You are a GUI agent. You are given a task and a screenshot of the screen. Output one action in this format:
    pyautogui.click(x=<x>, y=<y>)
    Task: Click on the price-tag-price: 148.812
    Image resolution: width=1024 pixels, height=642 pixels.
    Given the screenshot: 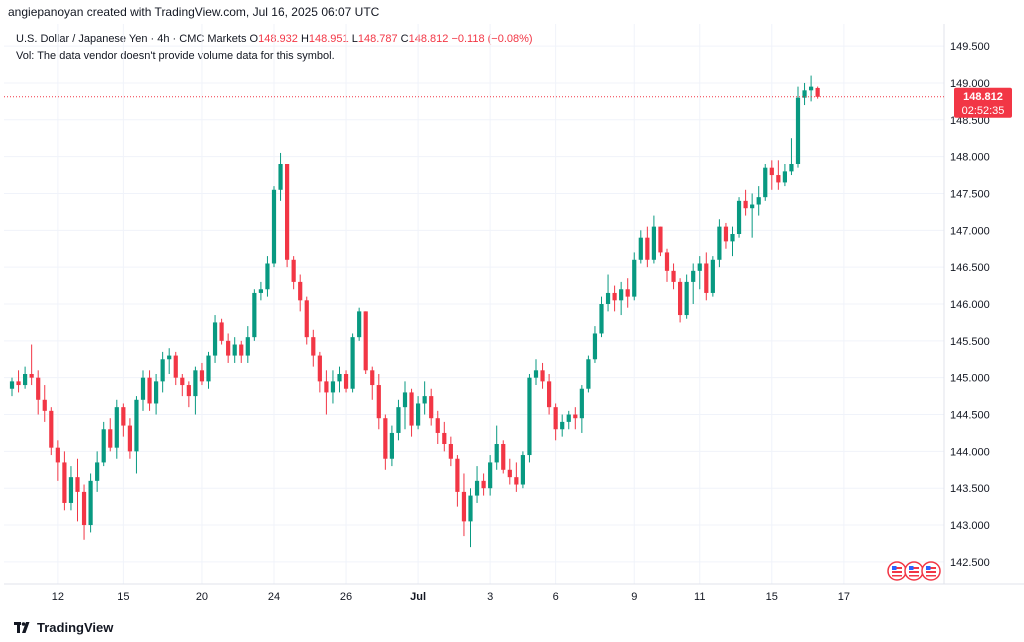 What is the action you would take?
    pyautogui.click(x=983, y=97)
    